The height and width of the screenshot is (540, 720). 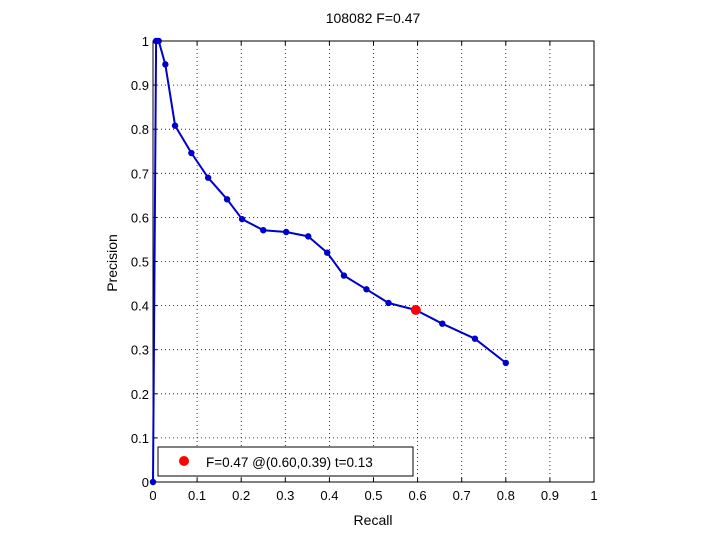 I want to click on y-tick-label: 0.4, so click(x=140, y=306).